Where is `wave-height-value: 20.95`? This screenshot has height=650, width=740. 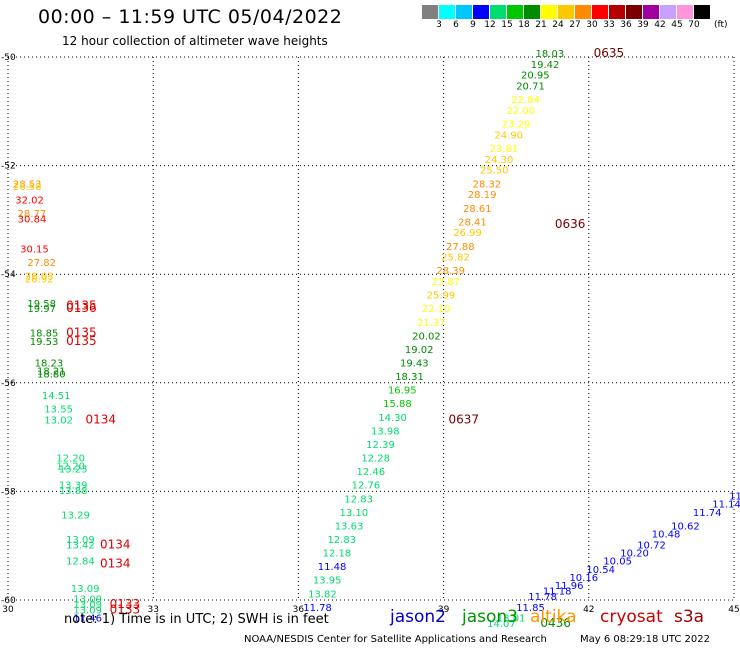
wave-height-value: 20.95 is located at coordinates (535, 76).